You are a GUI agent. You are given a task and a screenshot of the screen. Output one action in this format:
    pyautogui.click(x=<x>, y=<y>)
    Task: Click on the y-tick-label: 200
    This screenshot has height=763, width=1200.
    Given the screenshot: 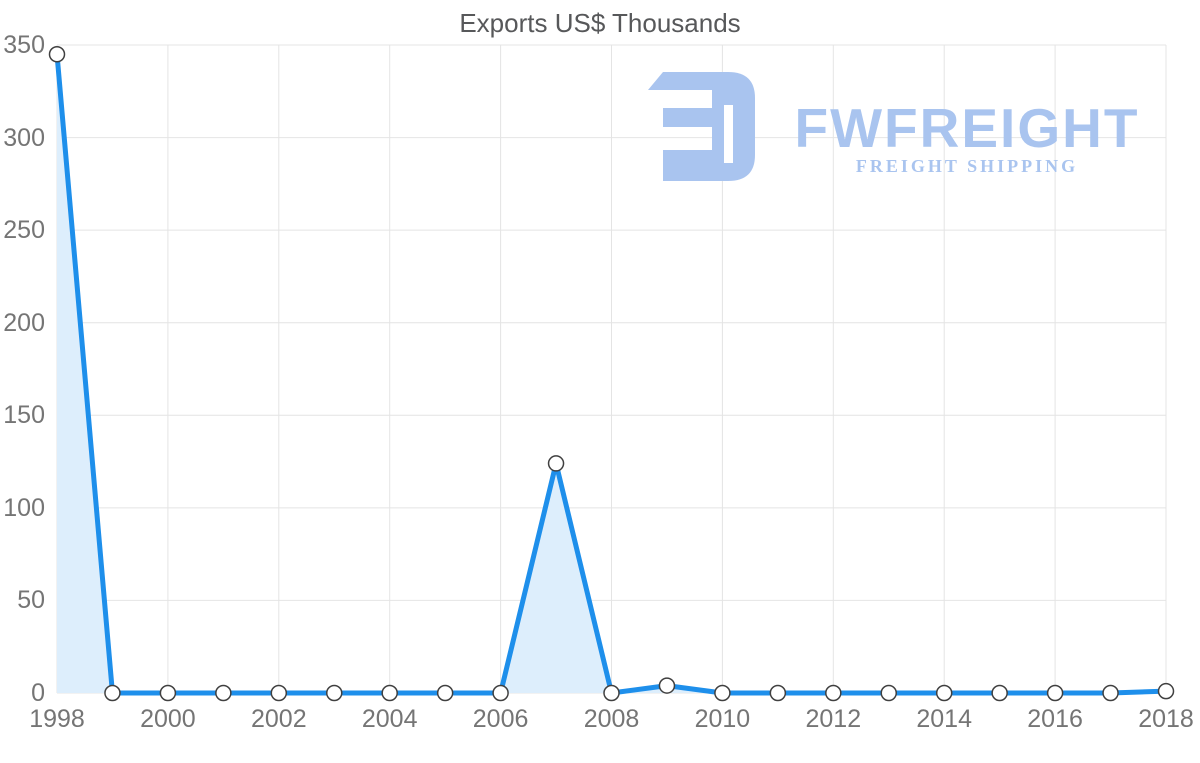 What is the action you would take?
    pyautogui.click(x=24, y=322)
    